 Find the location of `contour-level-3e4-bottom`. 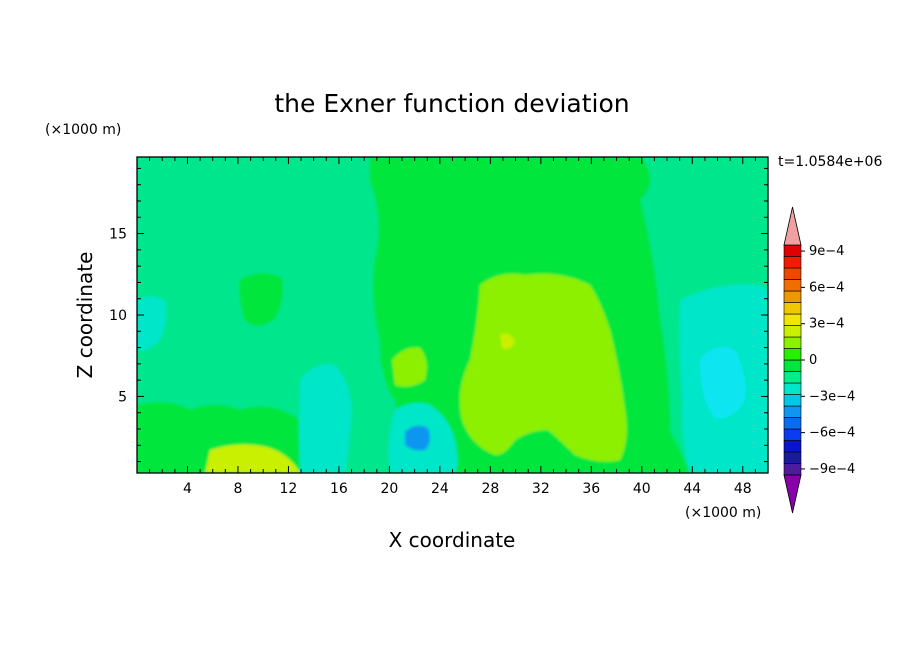

contour-level-3e4-bottom is located at coordinates (252, 458).